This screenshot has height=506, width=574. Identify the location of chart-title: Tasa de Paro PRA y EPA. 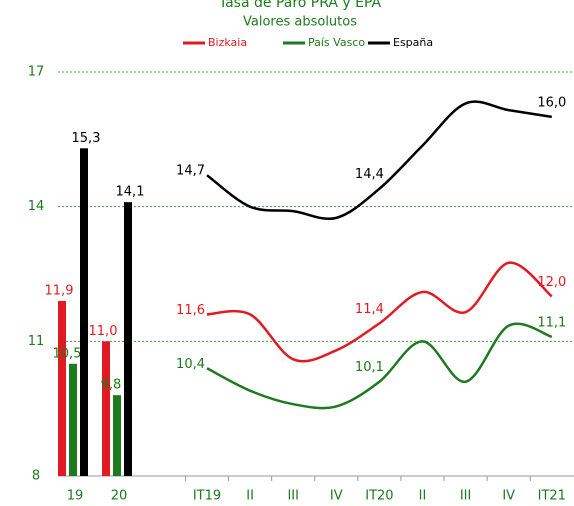
(300, 5).